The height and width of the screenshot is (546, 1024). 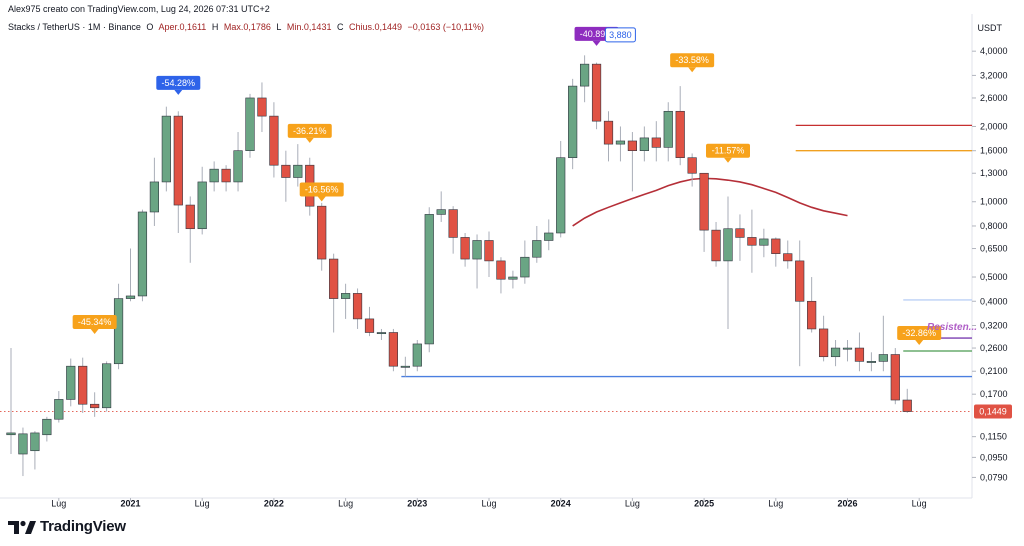 I want to click on symbol-name: Stacks / TetherUS · 1M · Binance, so click(x=74, y=27).